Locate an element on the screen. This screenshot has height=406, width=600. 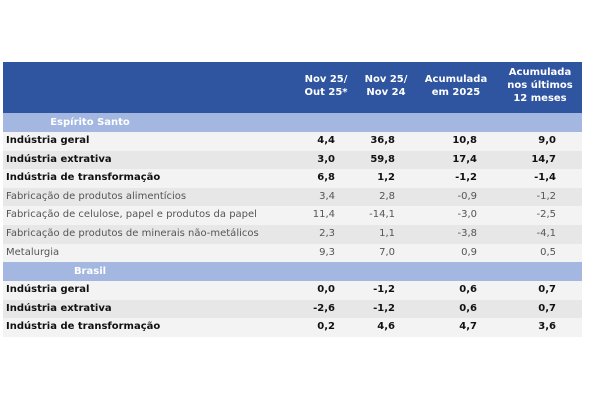
row-value: 3,6 is located at coordinates (547, 327).